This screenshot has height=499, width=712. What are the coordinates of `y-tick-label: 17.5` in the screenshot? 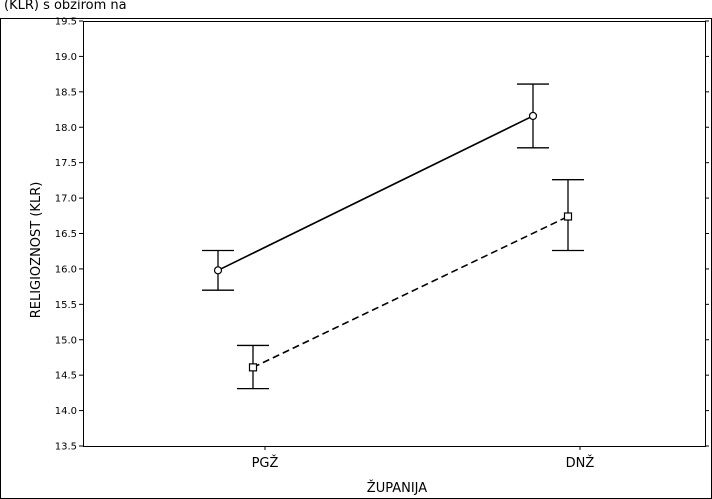 It's located at (66, 163).